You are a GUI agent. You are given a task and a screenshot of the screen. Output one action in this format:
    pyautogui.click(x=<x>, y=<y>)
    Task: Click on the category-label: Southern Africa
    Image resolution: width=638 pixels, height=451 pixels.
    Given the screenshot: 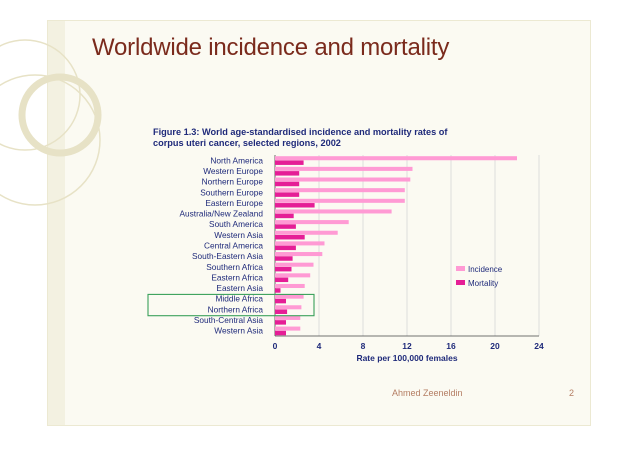 What is the action you would take?
    pyautogui.click(x=234, y=267)
    